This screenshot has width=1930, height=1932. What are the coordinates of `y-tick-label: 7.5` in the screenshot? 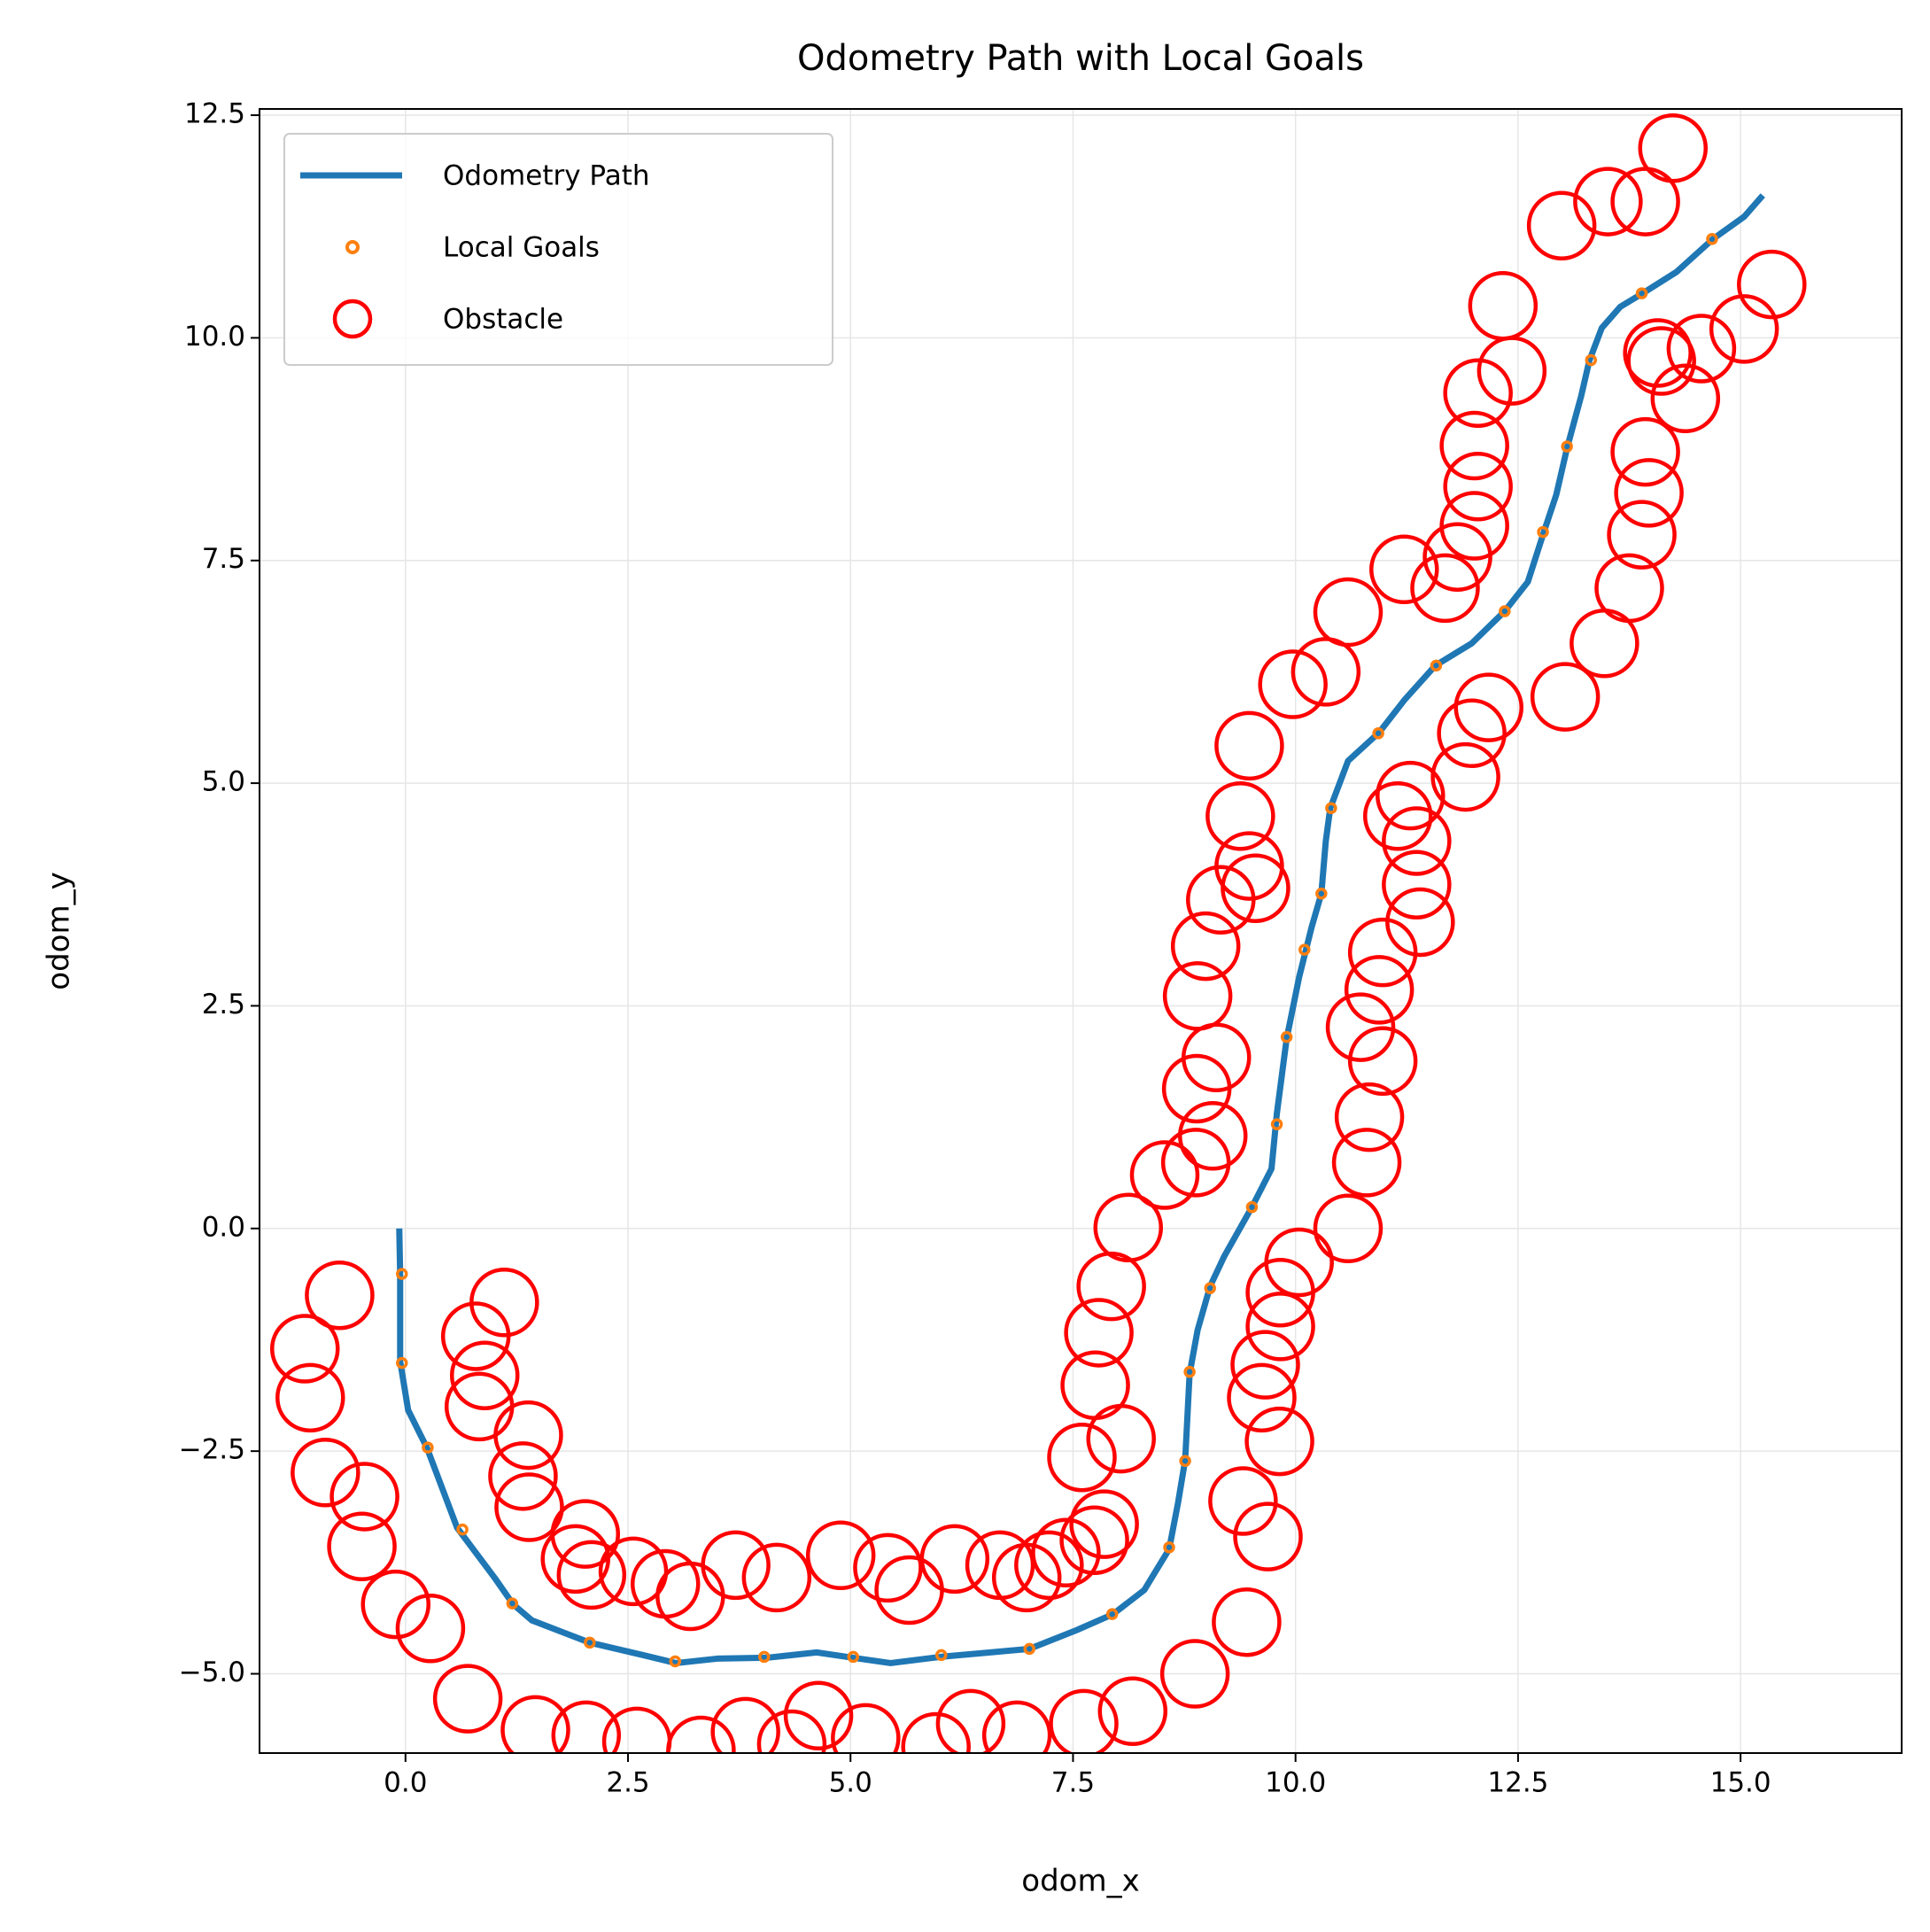 It's located at (223, 559).